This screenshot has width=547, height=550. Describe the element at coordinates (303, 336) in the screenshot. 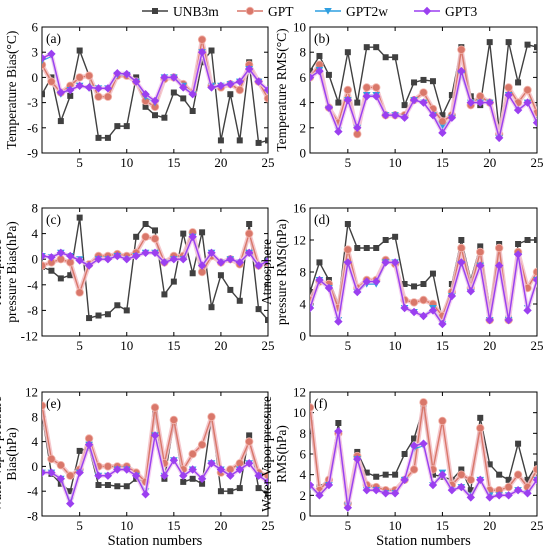

I see `y-tick-label: 0` at that location.